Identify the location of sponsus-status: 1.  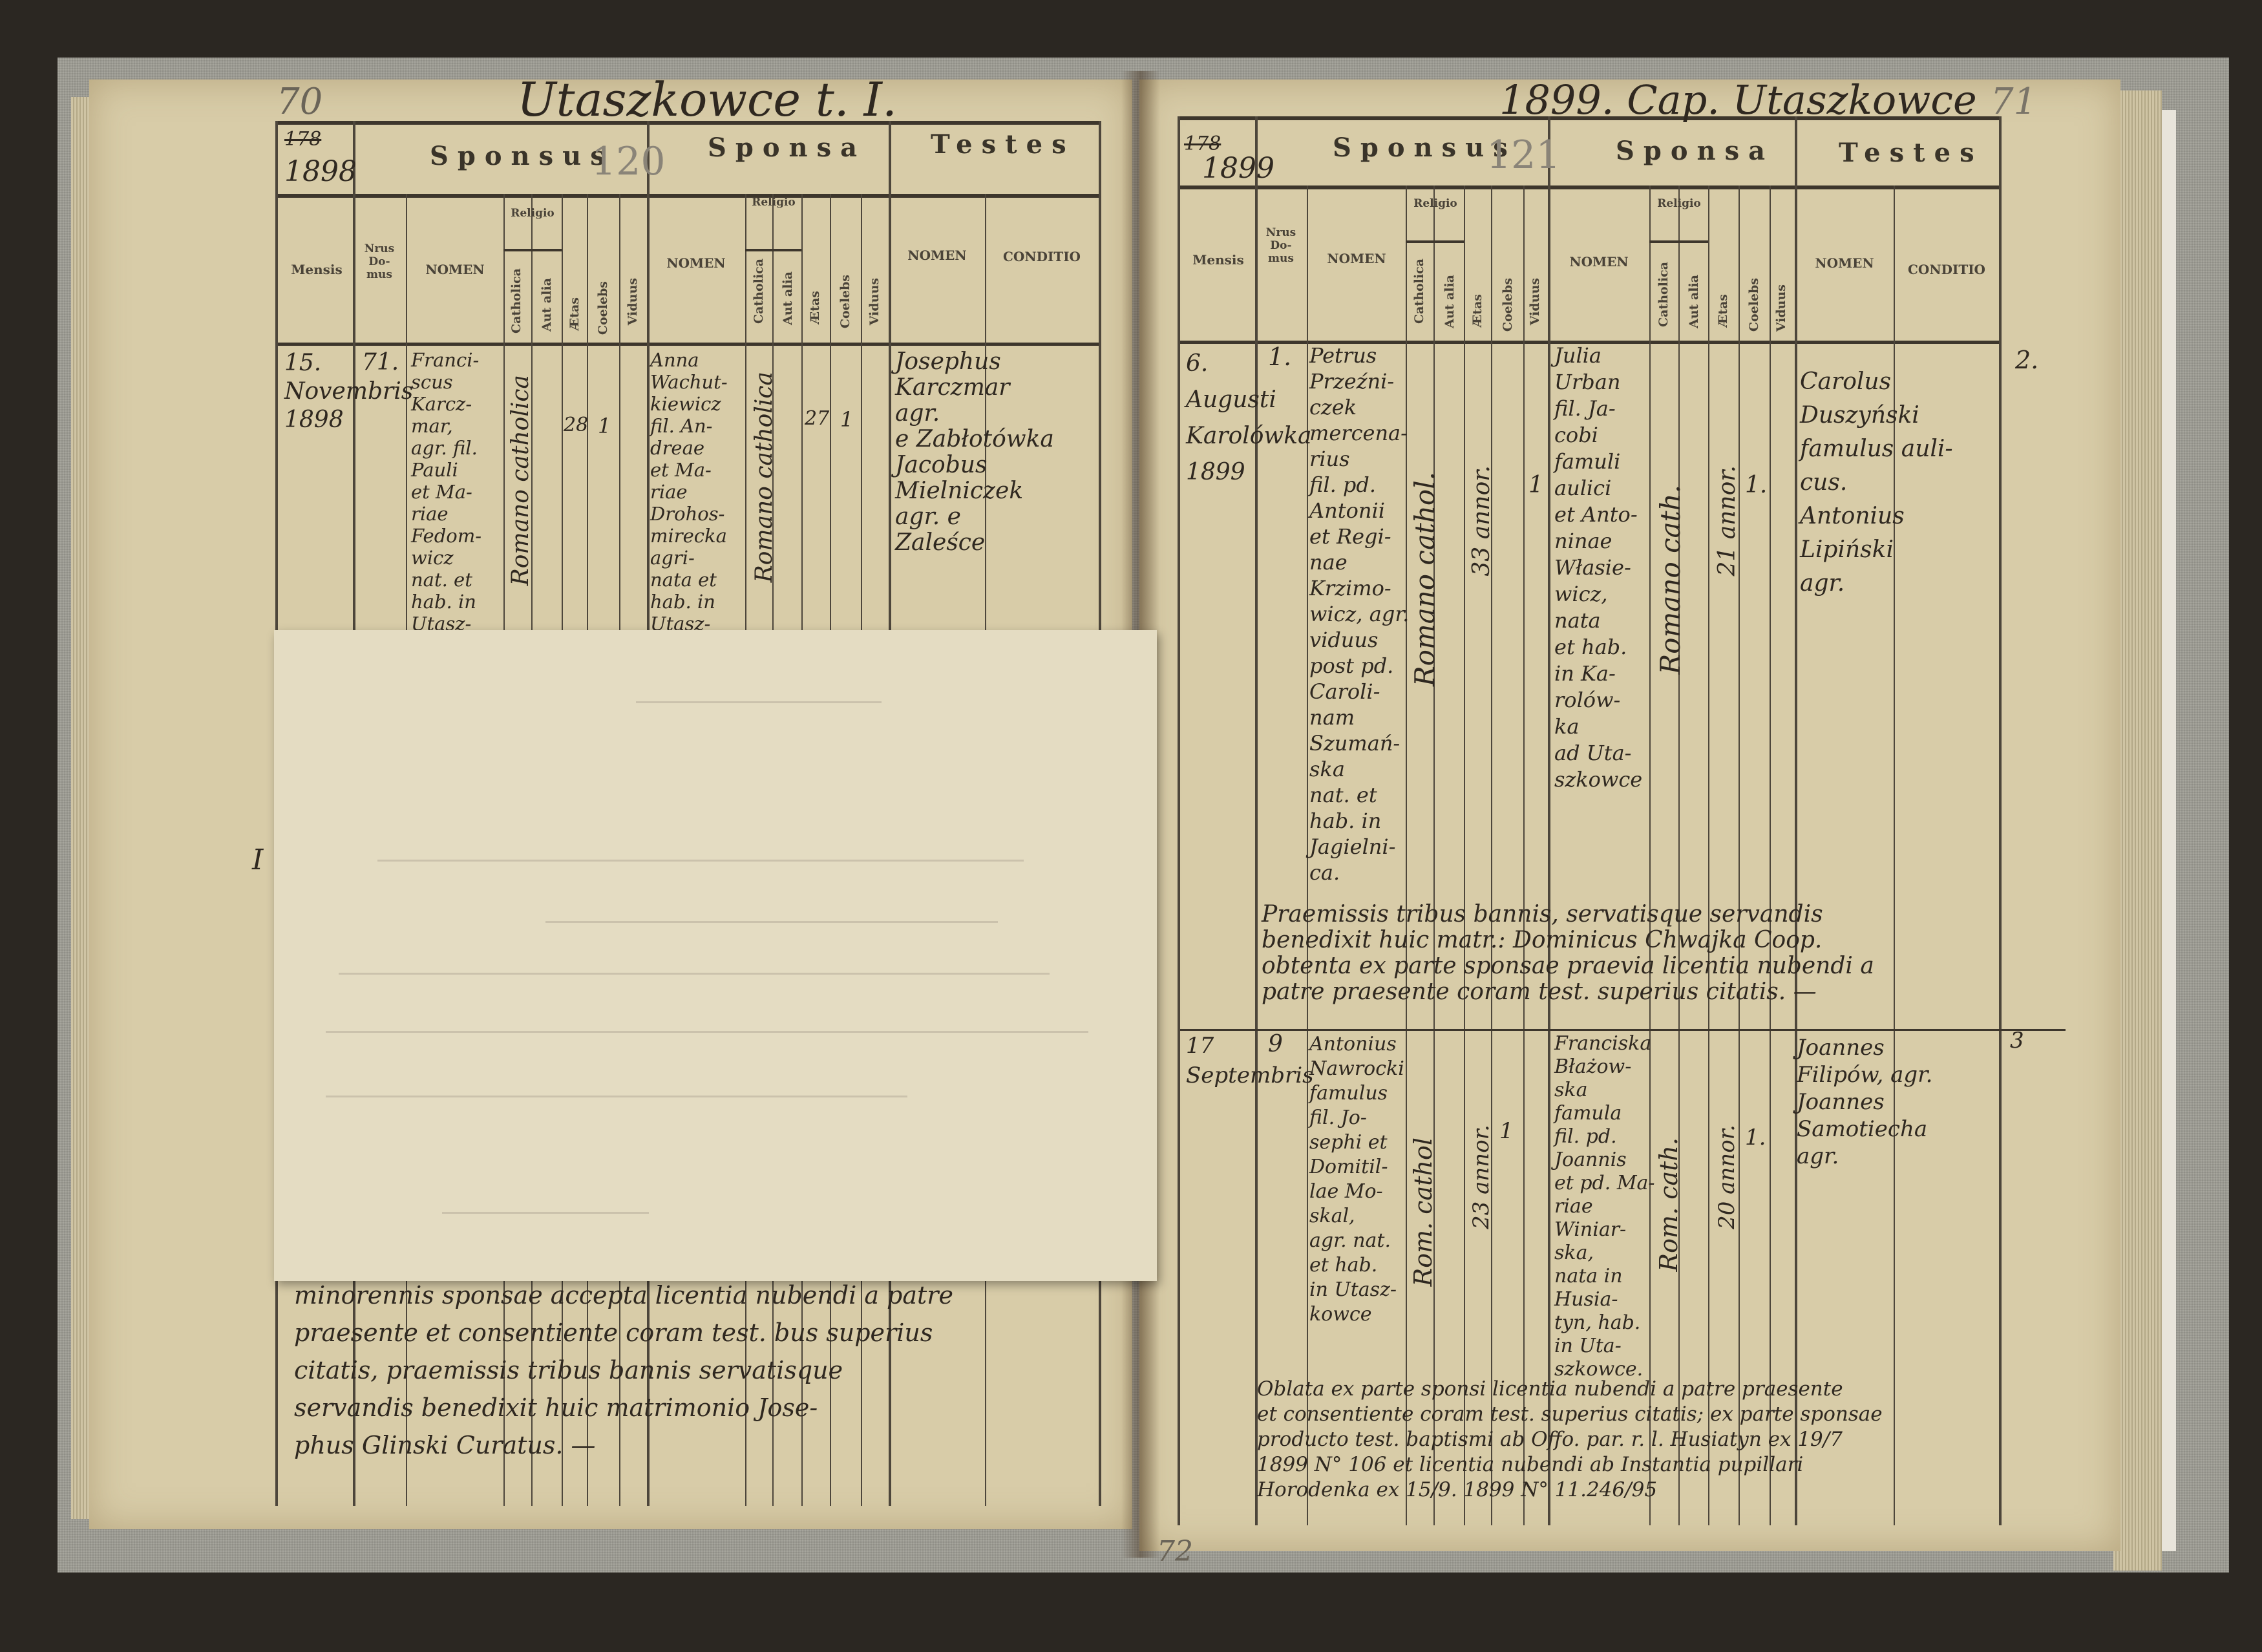
(1535, 485).